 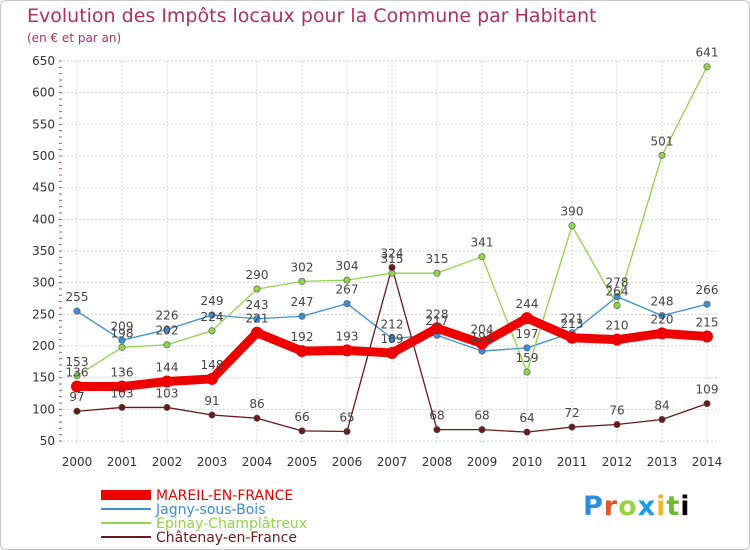 What do you see at coordinates (256, 404) in the screenshot?
I see `data-label: 86` at bounding box center [256, 404].